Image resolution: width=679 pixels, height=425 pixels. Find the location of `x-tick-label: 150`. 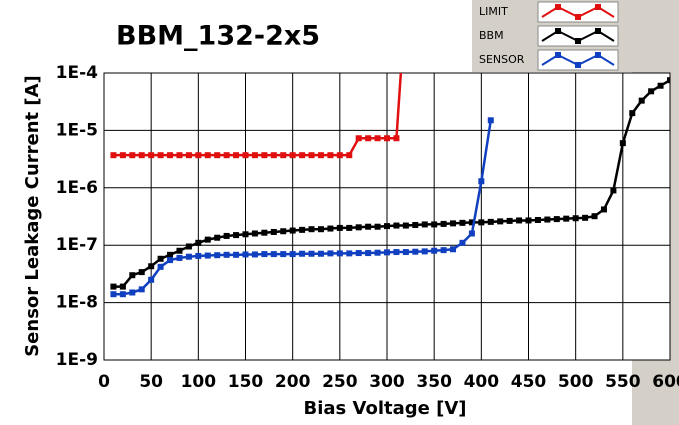

x-tick-label: 150 is located at coordinates (246, 382).